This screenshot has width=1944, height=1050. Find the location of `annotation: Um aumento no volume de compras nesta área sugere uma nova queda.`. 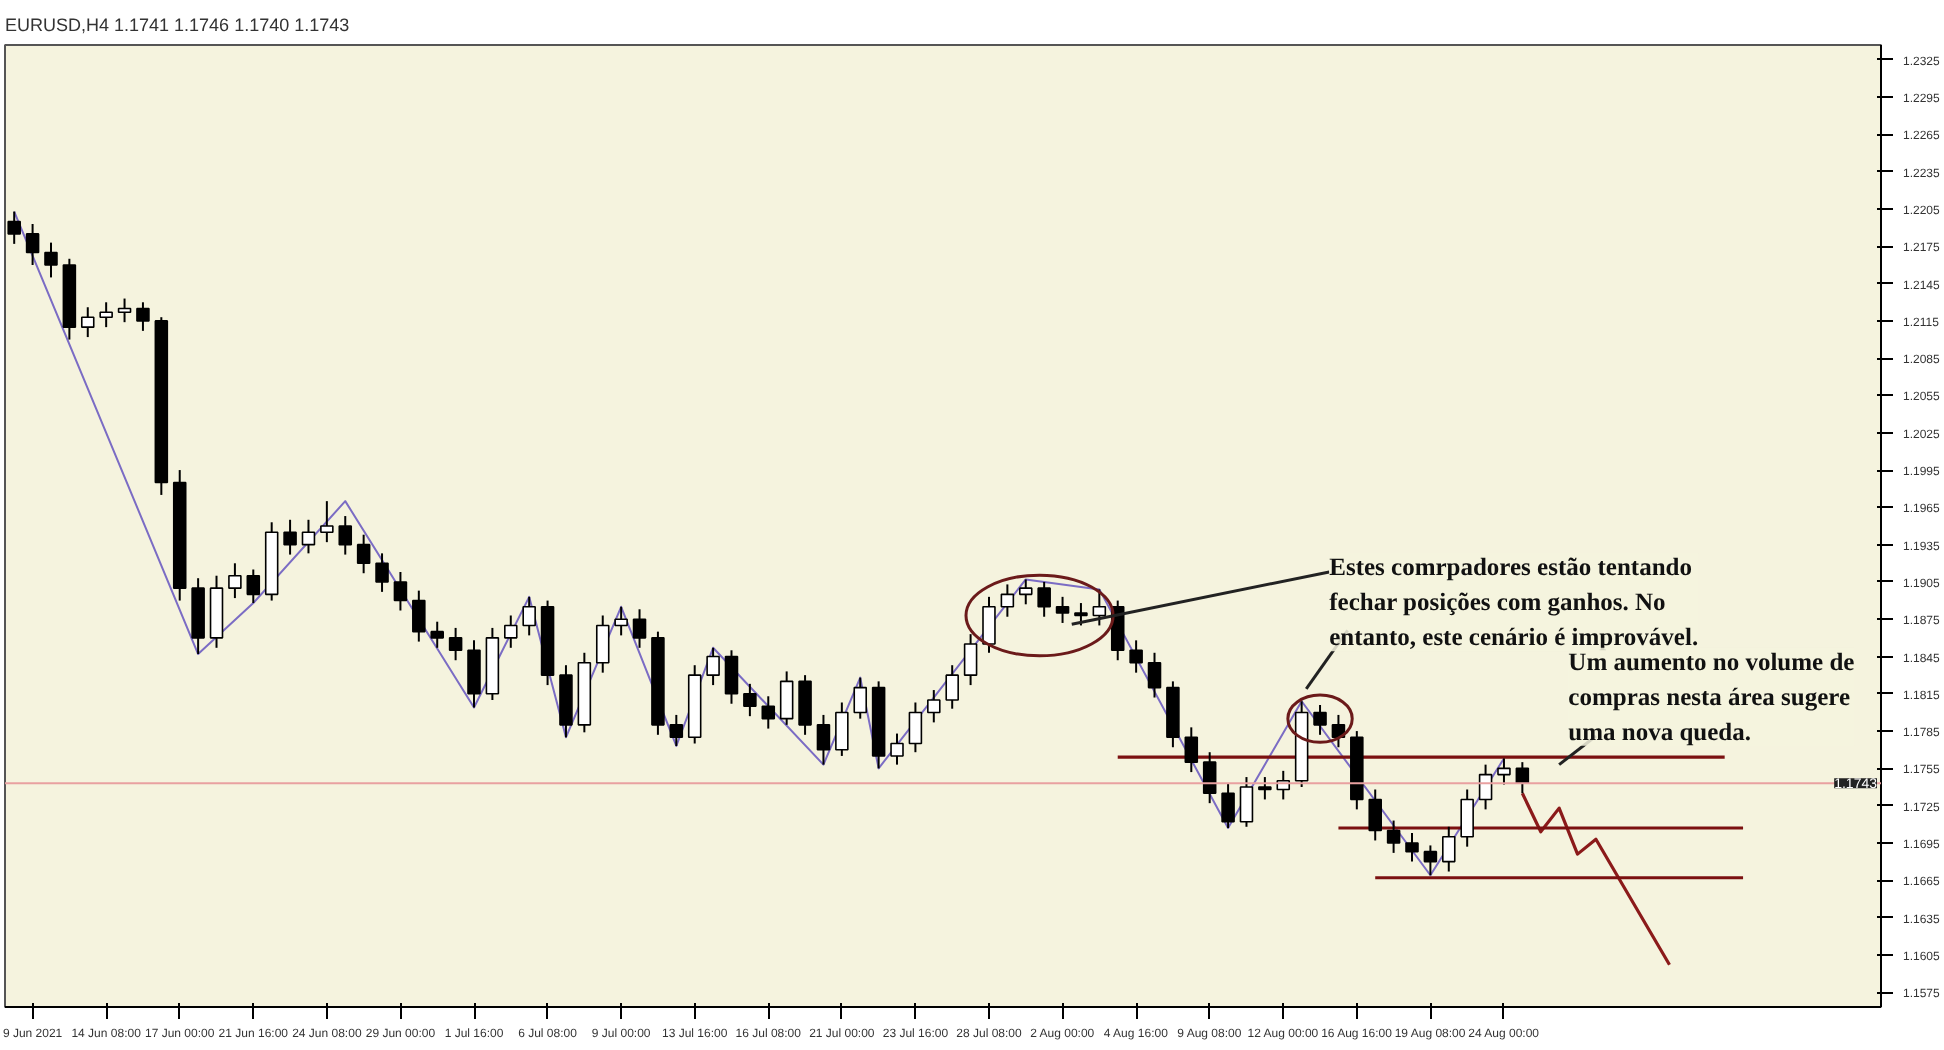

annotation: Um aumento no volume de compras nesta área sugere uma nova queda. is located at coordinates (1712, 696).